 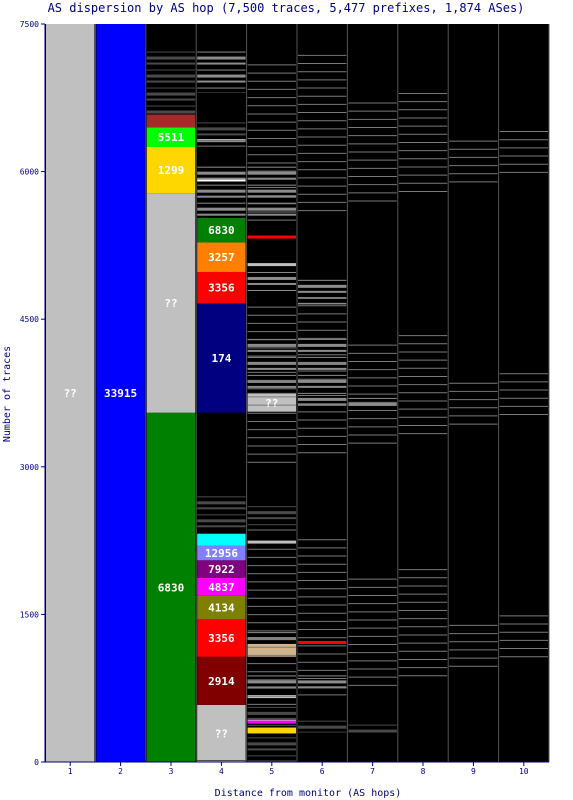 I want to click on segment-label: 12956, so click(x=221, y=553).